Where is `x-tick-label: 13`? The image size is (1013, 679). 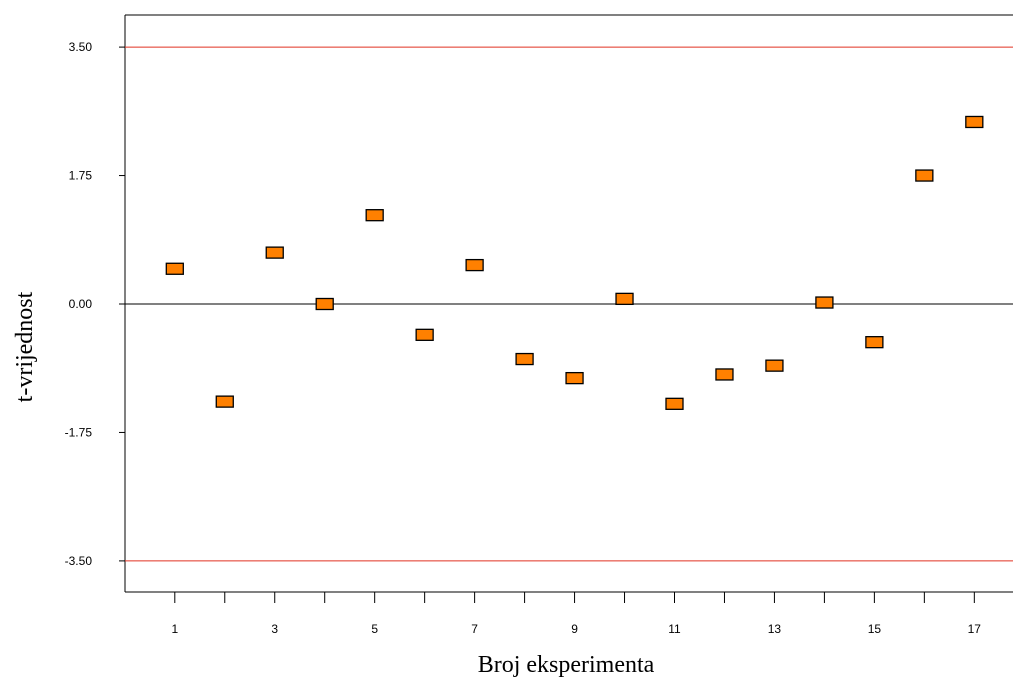 x-tick-label: 13 is located at coordinates (775, 629).